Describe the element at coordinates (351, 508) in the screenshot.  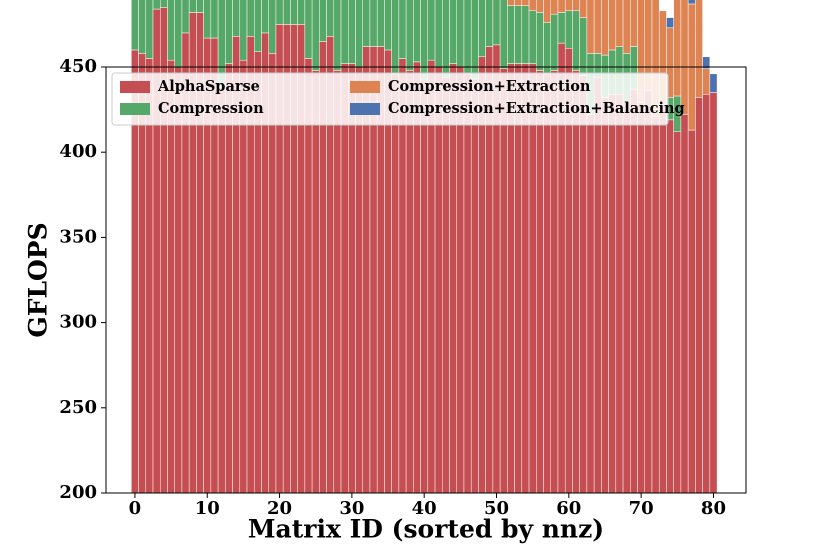
I see `x-tick-label: 30` at that location.